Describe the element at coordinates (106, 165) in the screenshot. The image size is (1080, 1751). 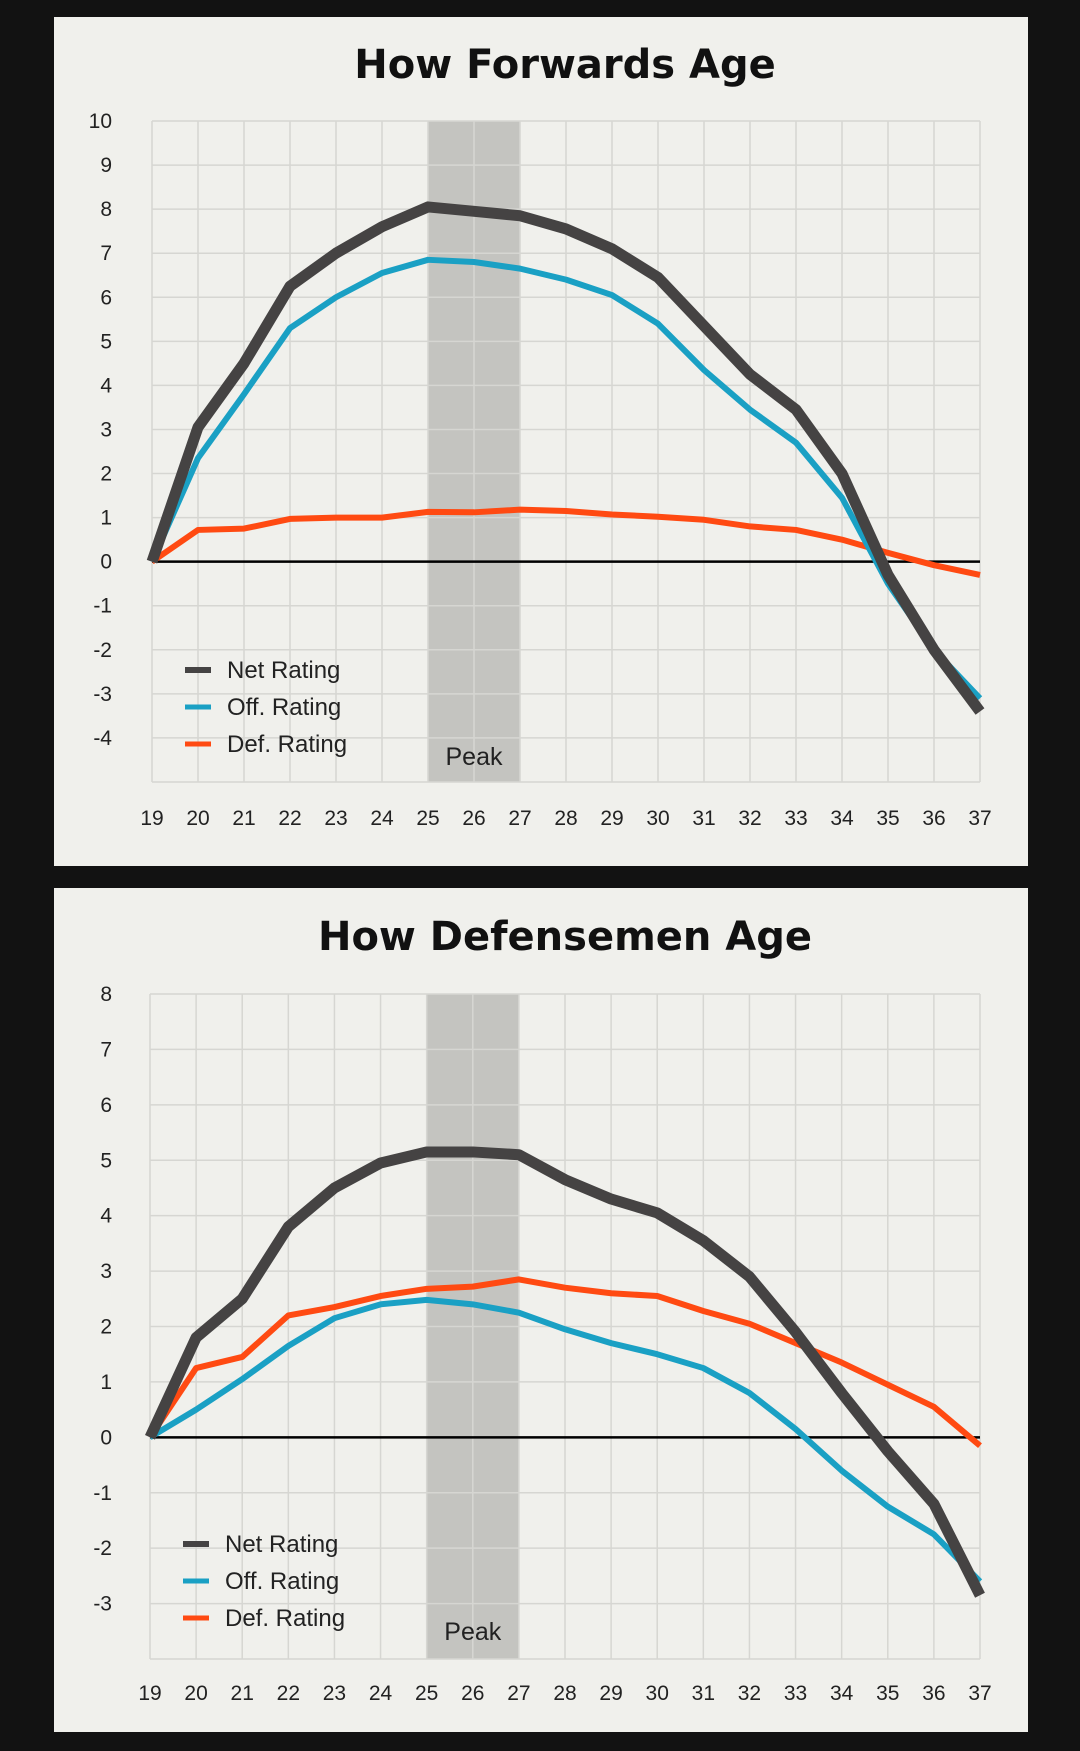
I see `y-tick-label: 9` at that location.